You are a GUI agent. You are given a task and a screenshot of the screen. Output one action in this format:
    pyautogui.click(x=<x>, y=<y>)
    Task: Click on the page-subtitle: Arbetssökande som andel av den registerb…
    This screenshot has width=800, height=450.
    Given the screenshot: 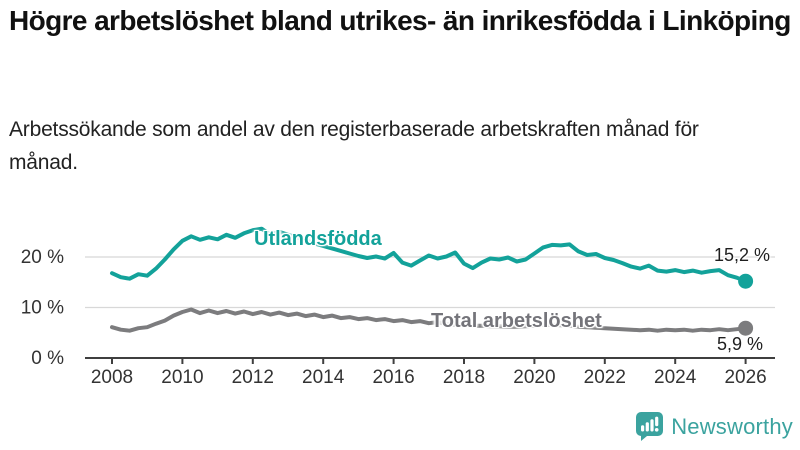 What is the action you would take?
    pyautogui.click(x=354, y=146)
    